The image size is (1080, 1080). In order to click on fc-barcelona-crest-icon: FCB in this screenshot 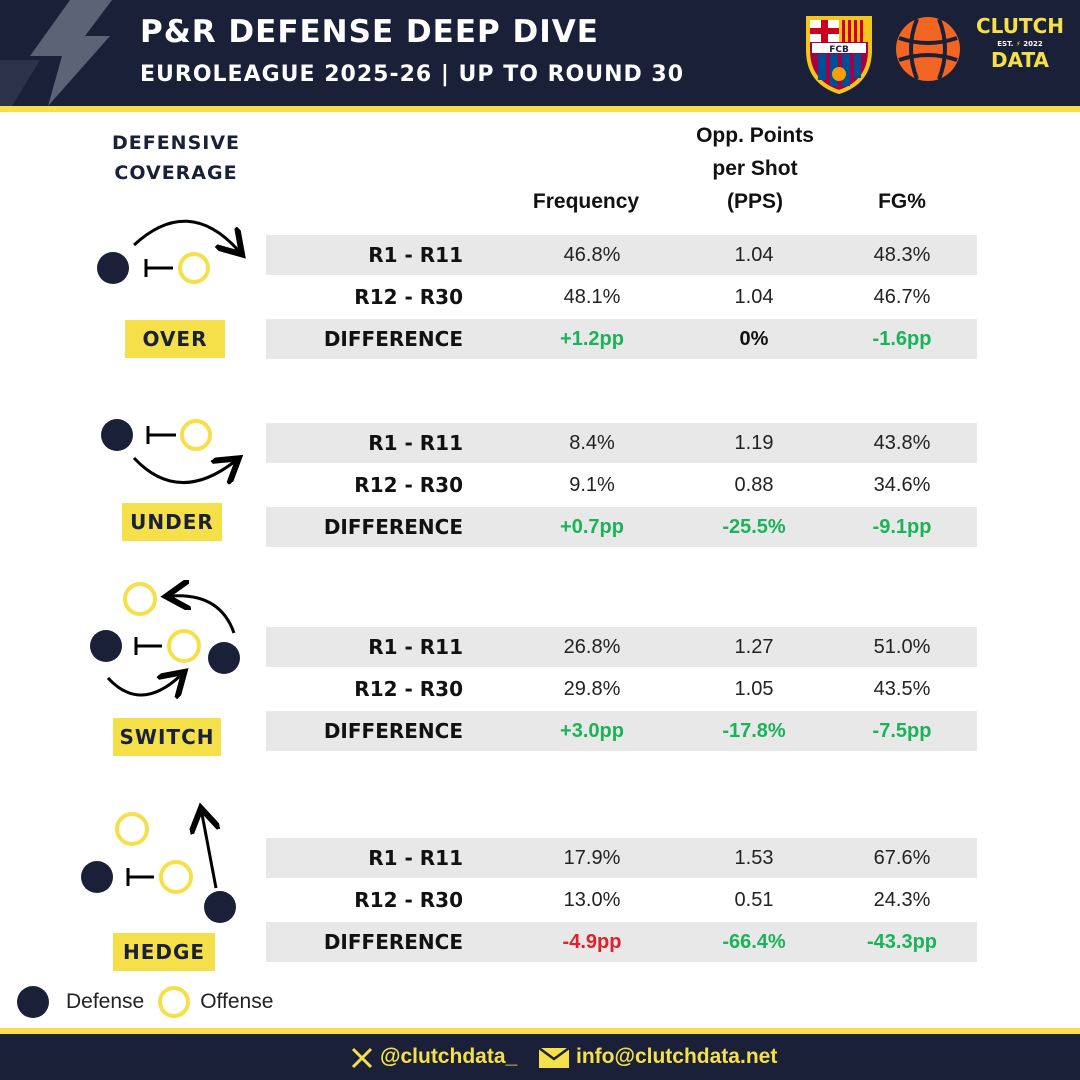, I will do `click(839, 55)`.